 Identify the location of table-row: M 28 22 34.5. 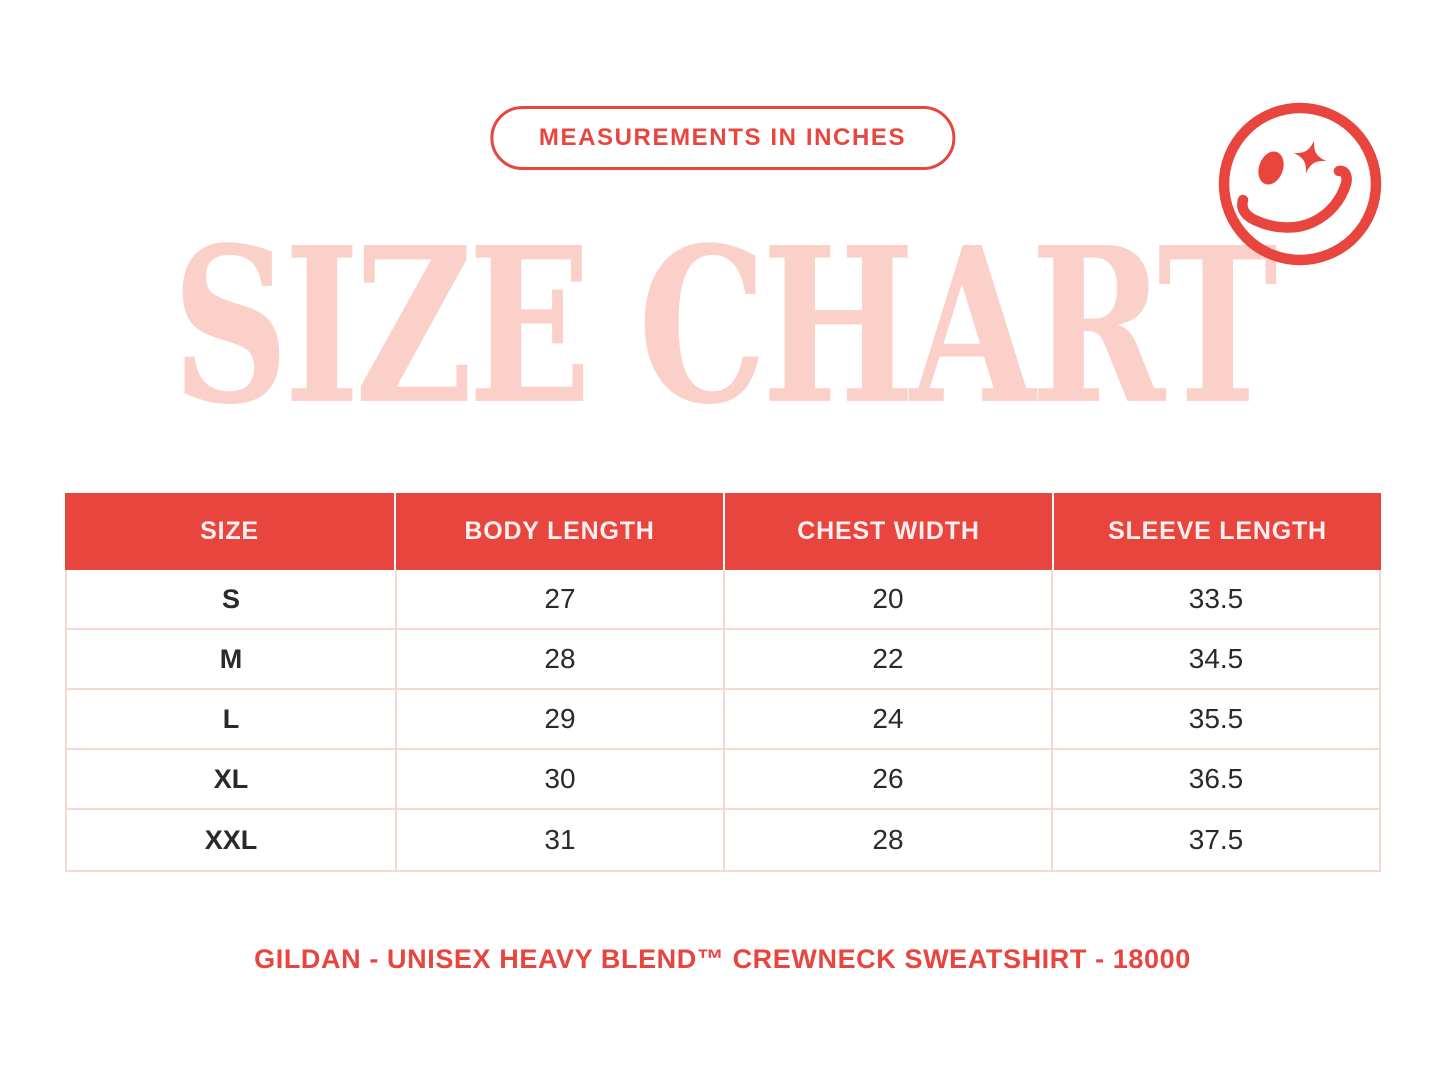
(723, 660).